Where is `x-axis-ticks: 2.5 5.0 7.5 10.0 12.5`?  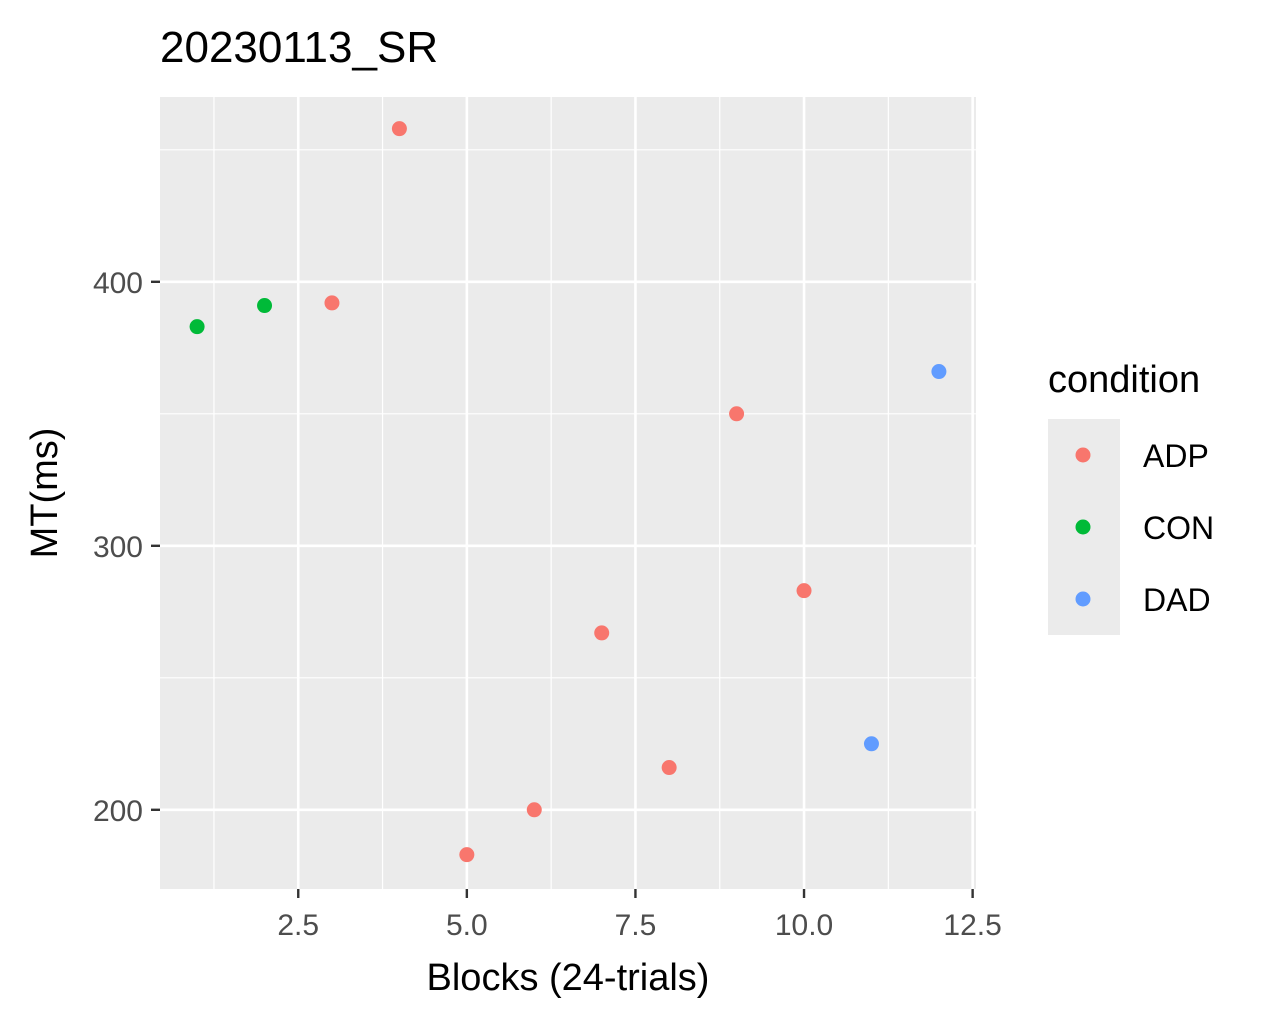
x-axis-ticks: 2.5 5.0 7.5 10.0 12.5 is located at coordinates (639, 915).